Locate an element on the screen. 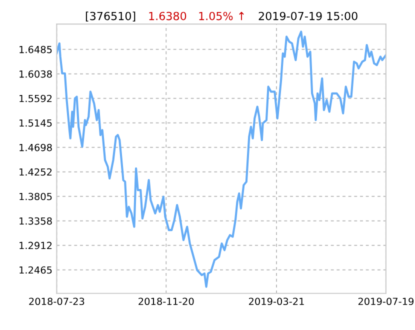  y-tick-label: 1.5592 is located at coordinates (36, 98).